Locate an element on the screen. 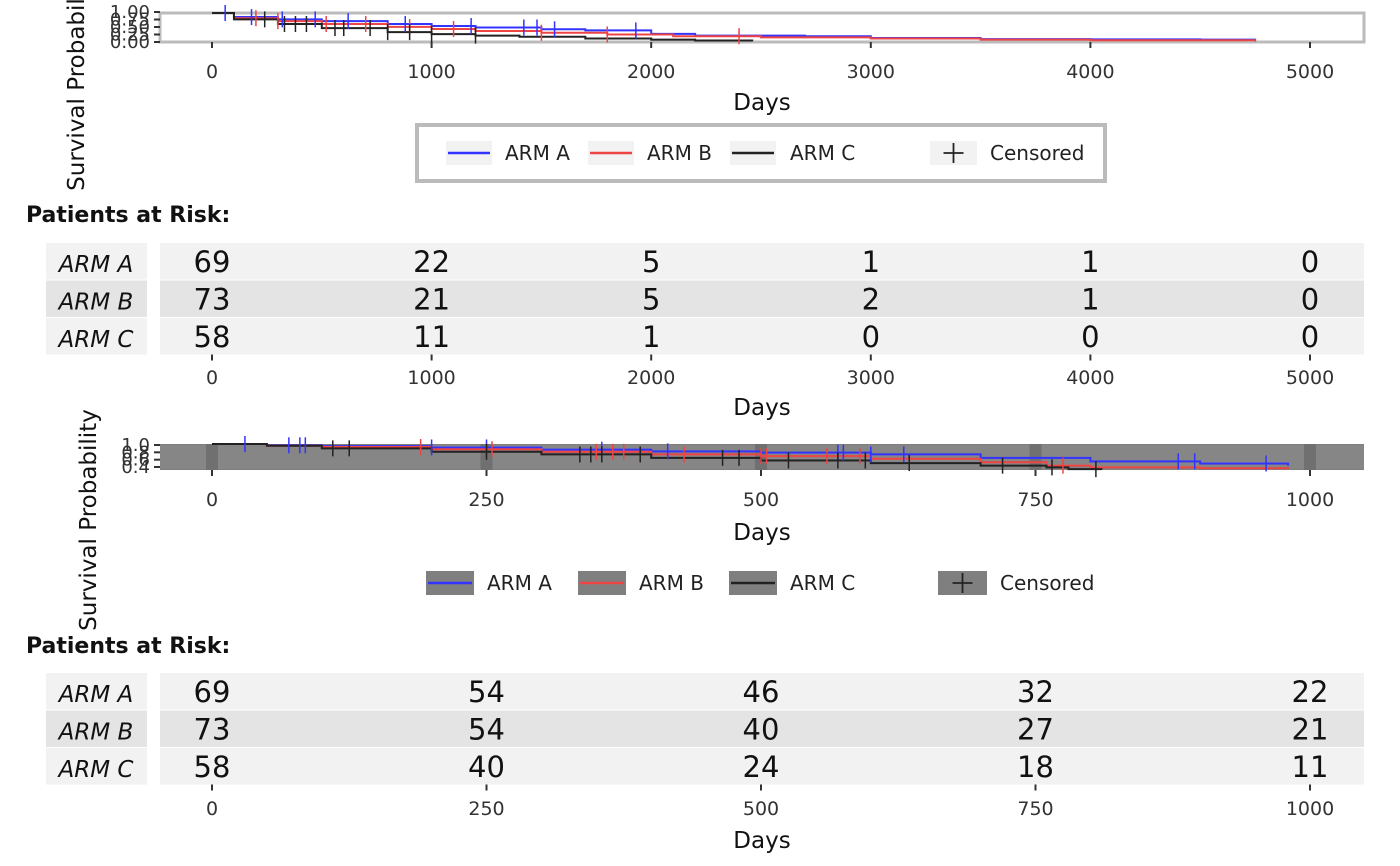 The width and height of the screenshot is (1400, 866). risk-cell: 2 is located at coordinates (871, 300).